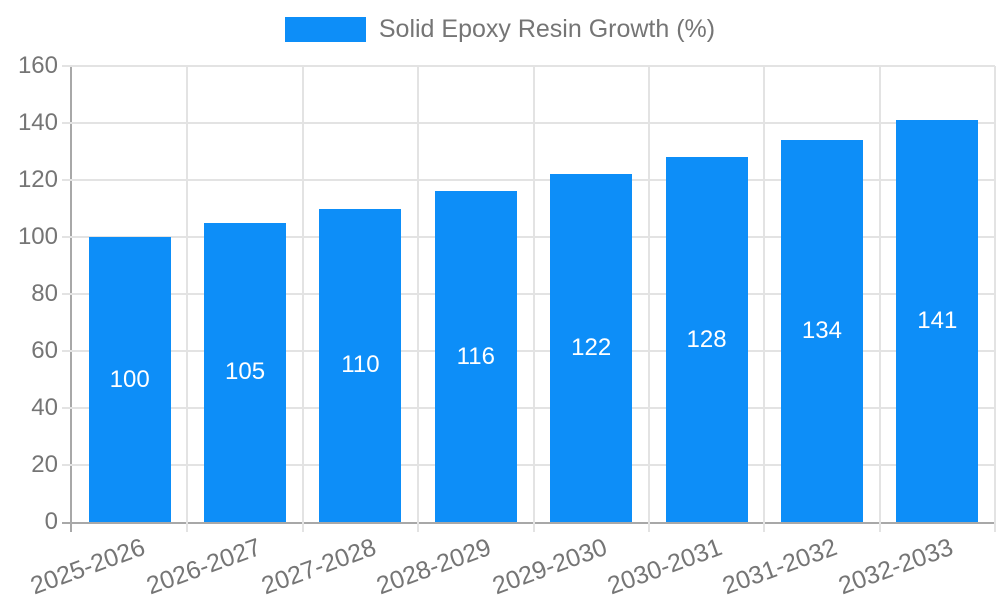 The height and width of the screenshot is (600, 1000). I want to click on y-tick-label: 20, so click(44, 464).